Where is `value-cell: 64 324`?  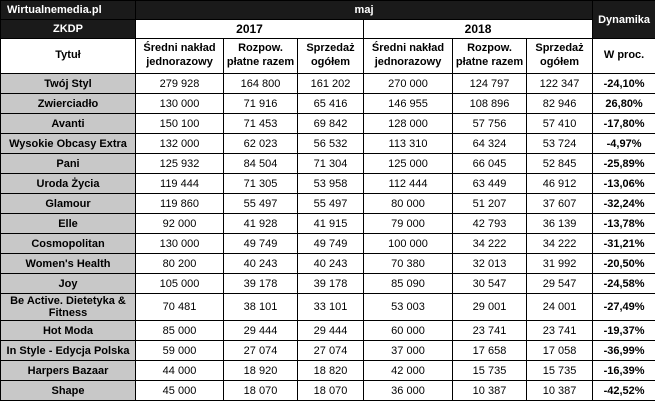 value-cell: 64 324 is located at coordinates (489, 143).